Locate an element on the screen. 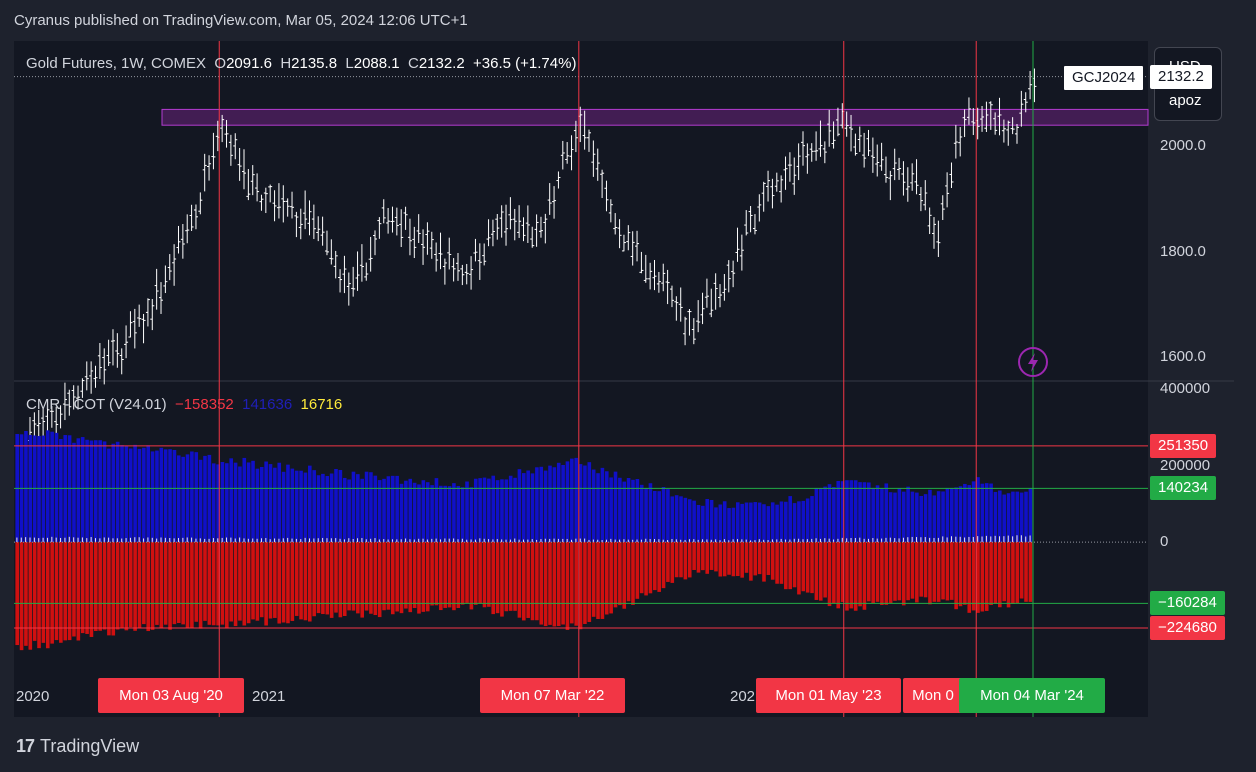 The width and height of the screenshot is (1256, 772). tradingview-brand: 17 TradingView is located at coordinates (77, 746).